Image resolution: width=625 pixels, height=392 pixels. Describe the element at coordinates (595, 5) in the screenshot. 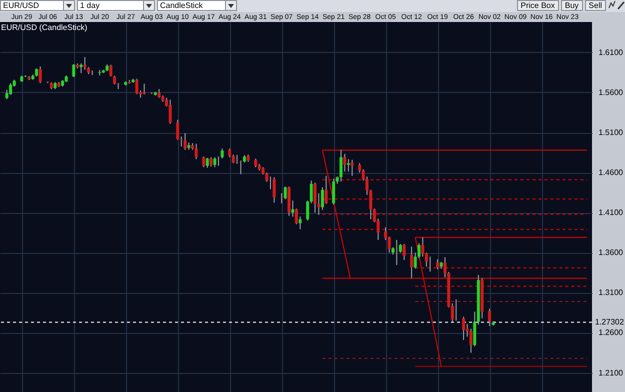

I see `text: Sell` at that location.